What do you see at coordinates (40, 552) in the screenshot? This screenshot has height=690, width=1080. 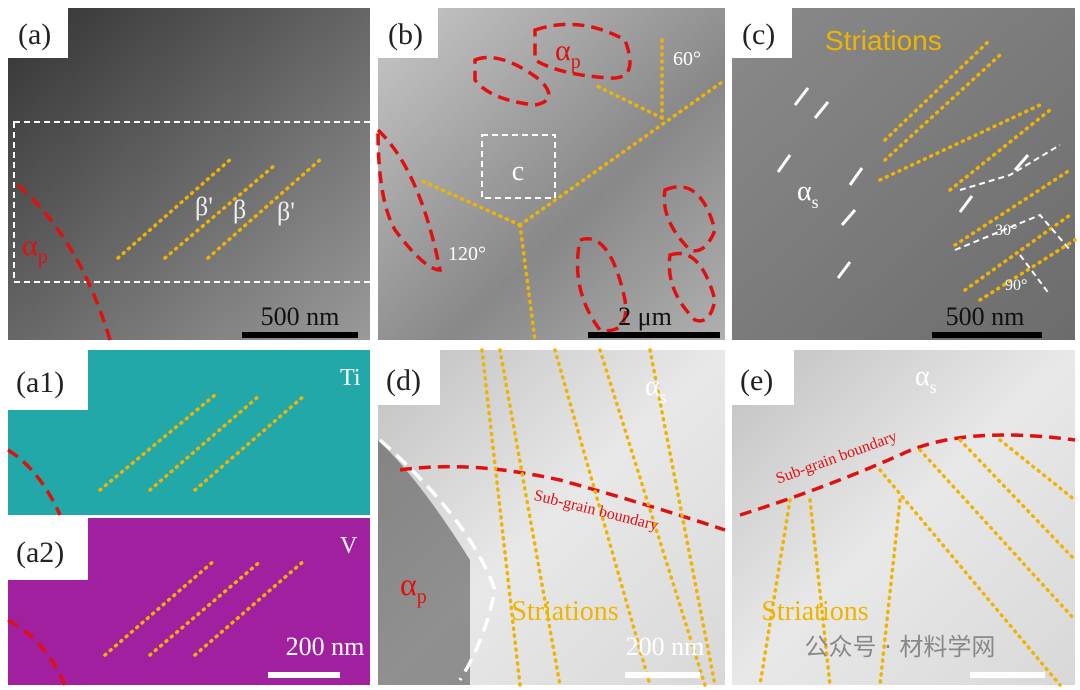 I see `panel-label: (a2)` at bounding box center [40, 552].